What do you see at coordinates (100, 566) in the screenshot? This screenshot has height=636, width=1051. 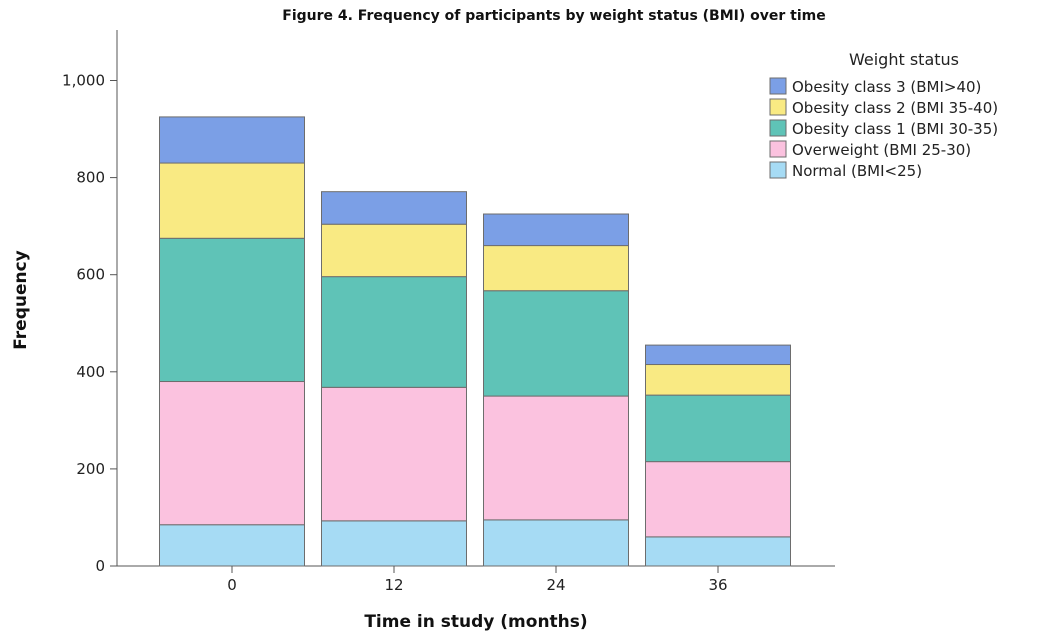 I see `y-tick-label: 0` at bounding box center [100, 566].